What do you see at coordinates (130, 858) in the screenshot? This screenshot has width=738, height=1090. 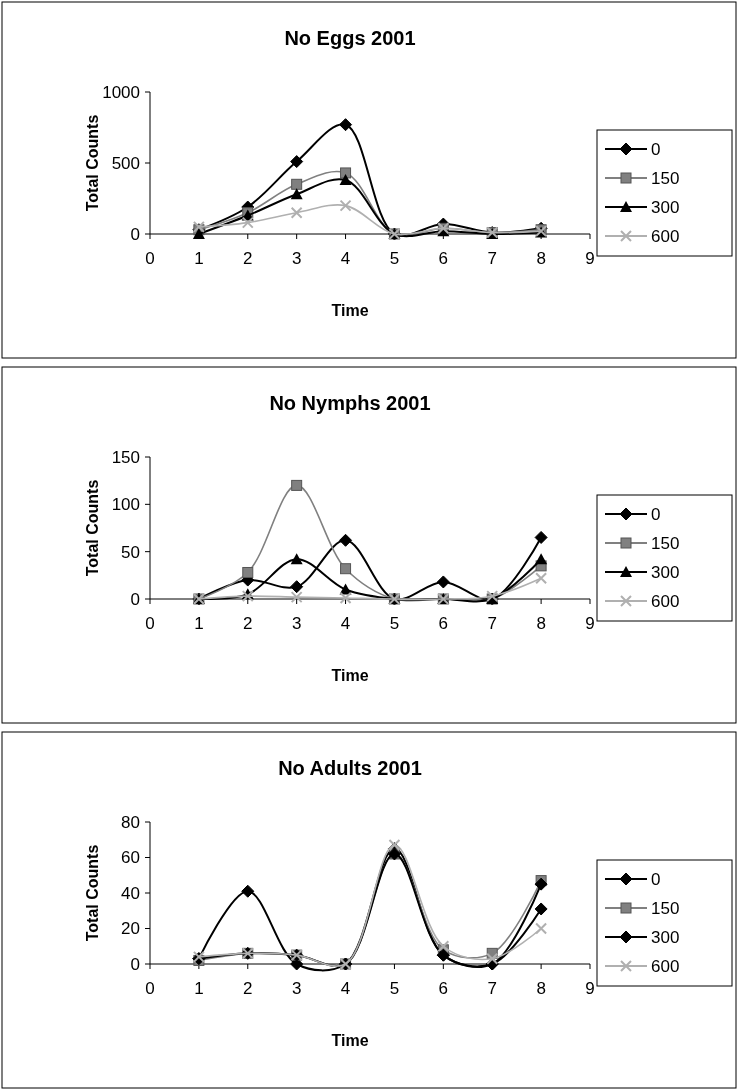 I see `y-tick-label: 60` at bounding box center [130, 858].